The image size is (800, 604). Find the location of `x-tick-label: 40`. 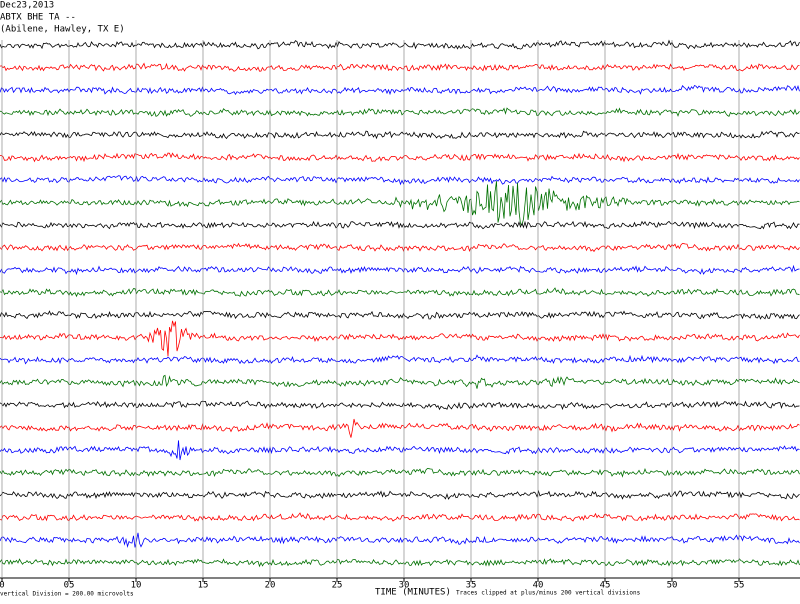

x-tick-label: 40 is located at coordinates (538, 586).